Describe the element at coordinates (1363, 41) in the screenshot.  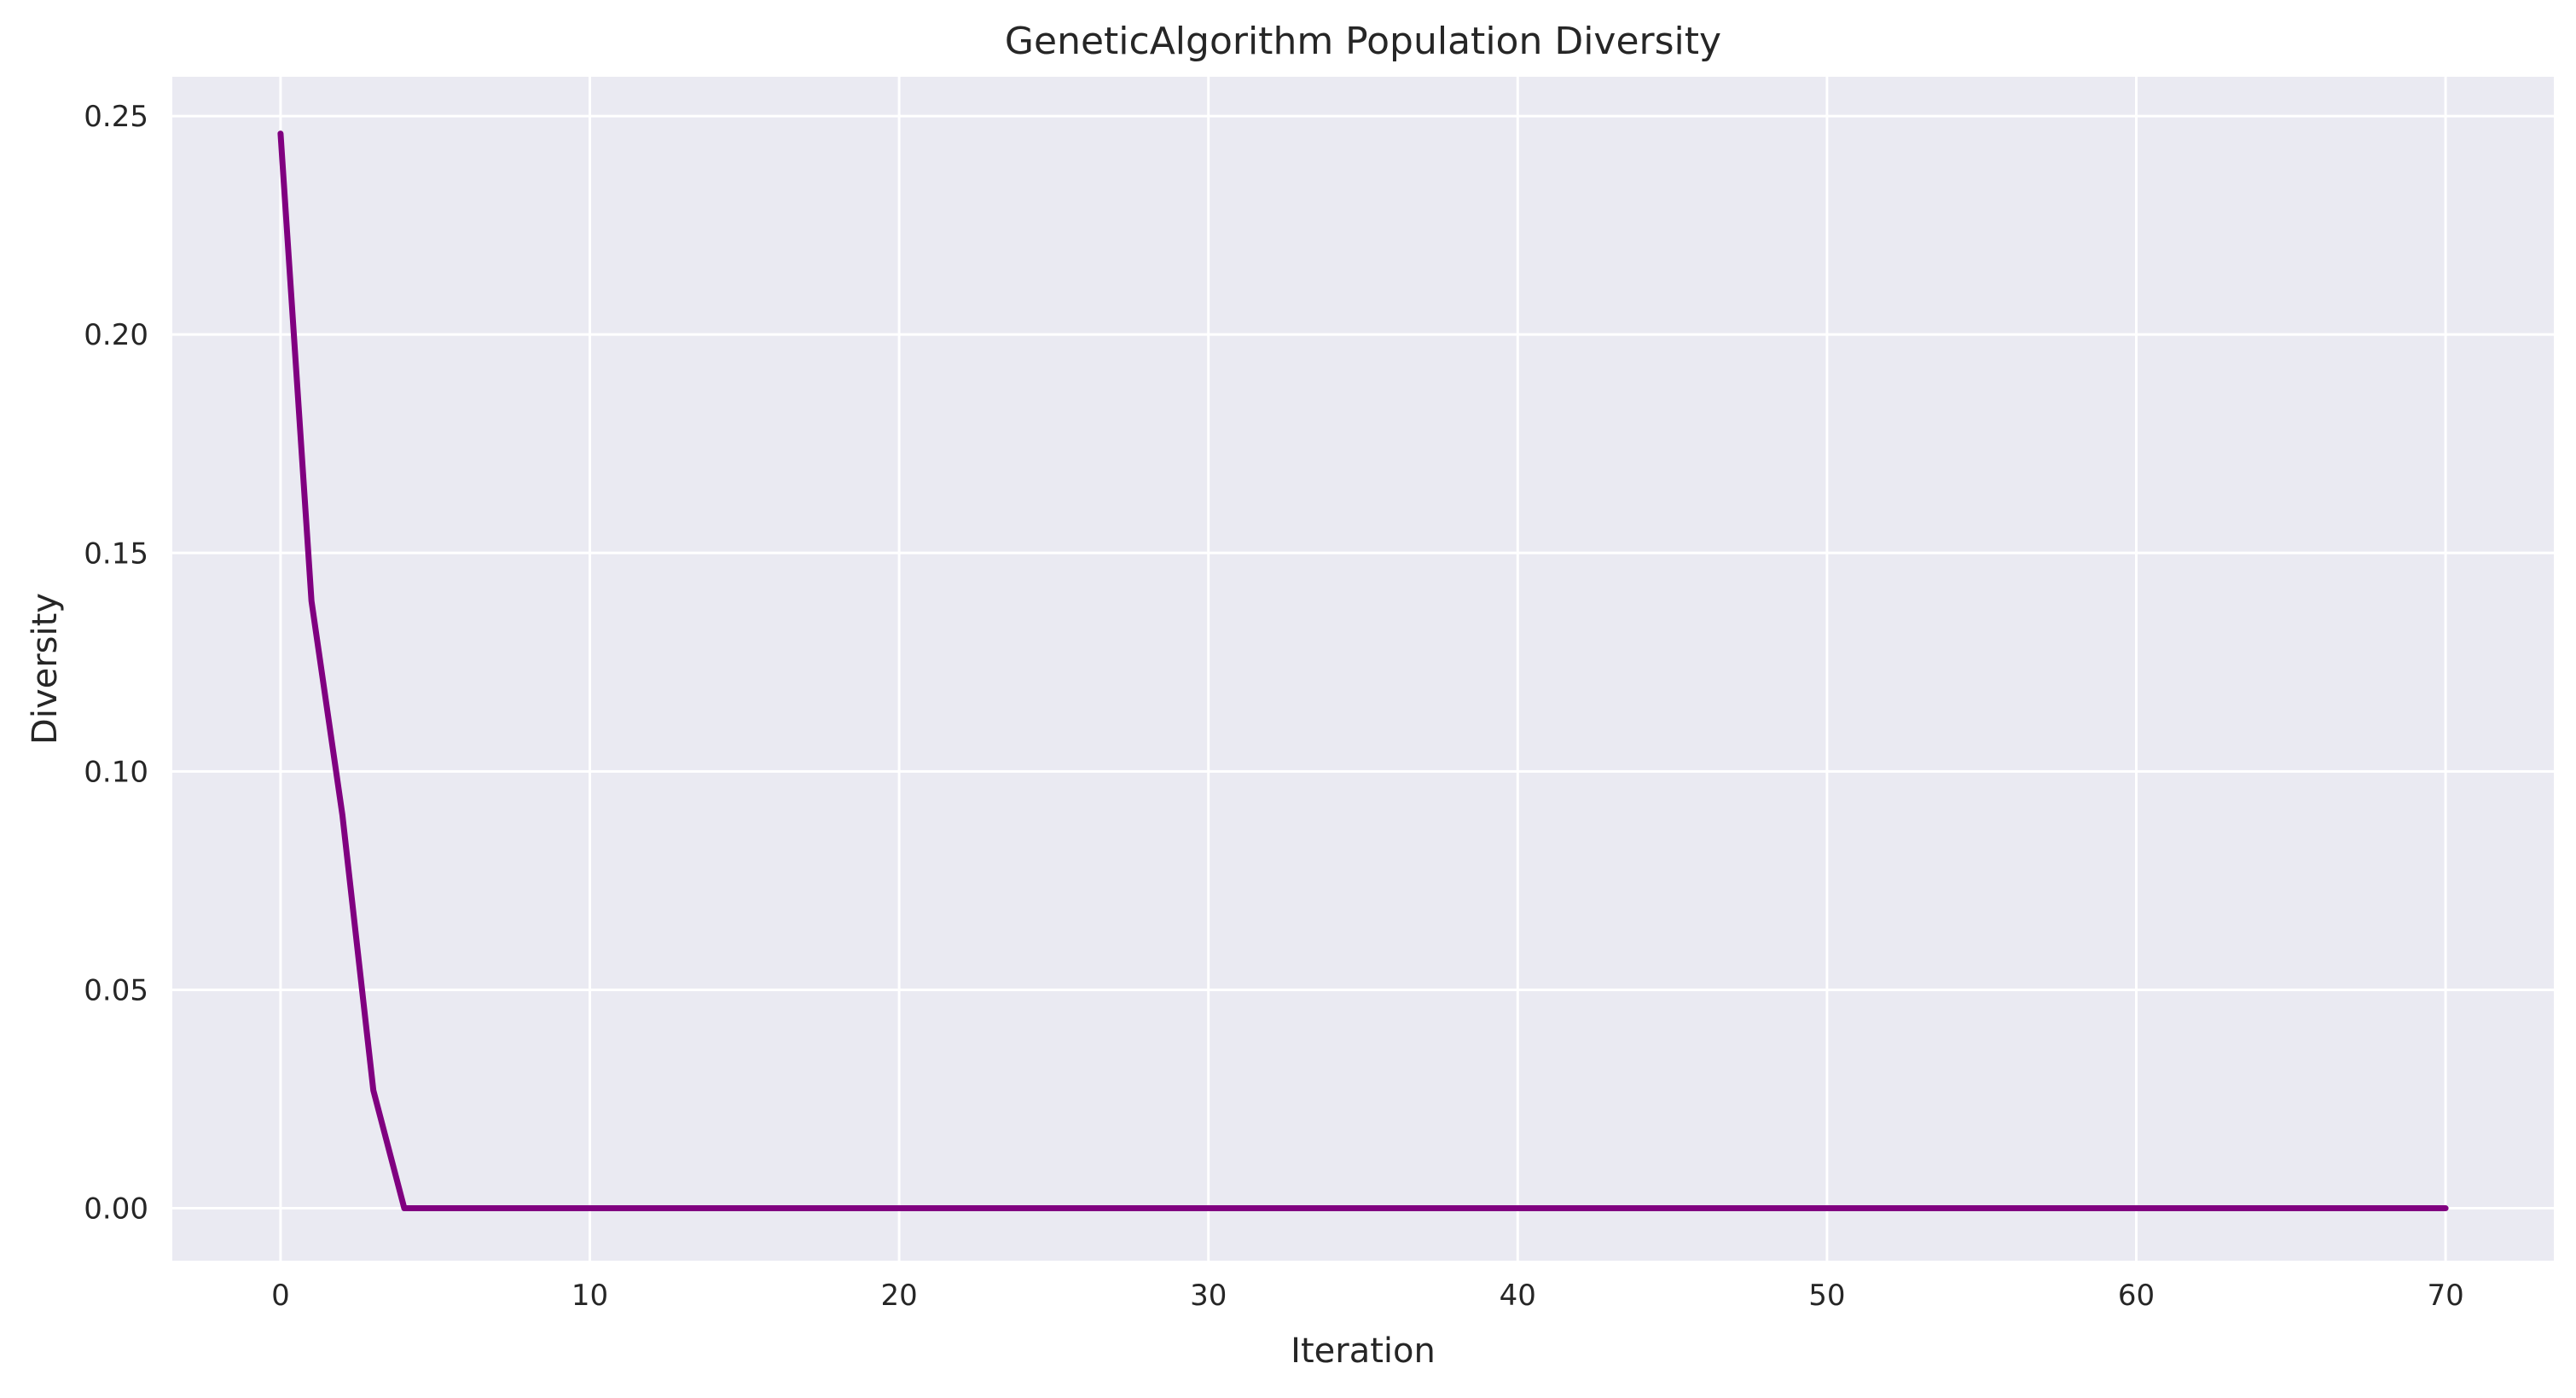
I see `chart-title: GeneticAlgorithm Population Diversity` at that location.